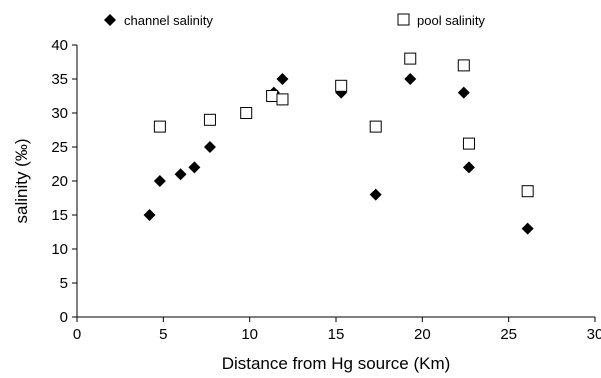 The height and width of the screenshot is (378, 601). Describe the element at coordinates (336, 334) in the screenshot. I see `x-tick-label: 15` at that location.